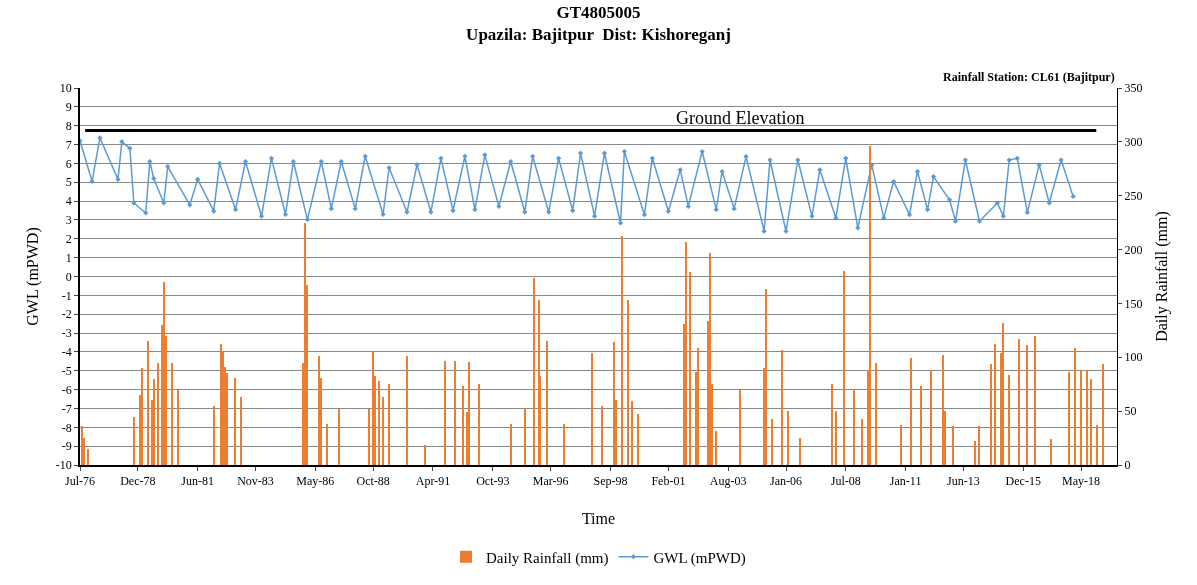 This screenshot has width=1197, height=585. What do you see at coordinates (1130, 411) in the screenshot?
I see `y2-tick-label: 50` at bounding box center [1130, 411].